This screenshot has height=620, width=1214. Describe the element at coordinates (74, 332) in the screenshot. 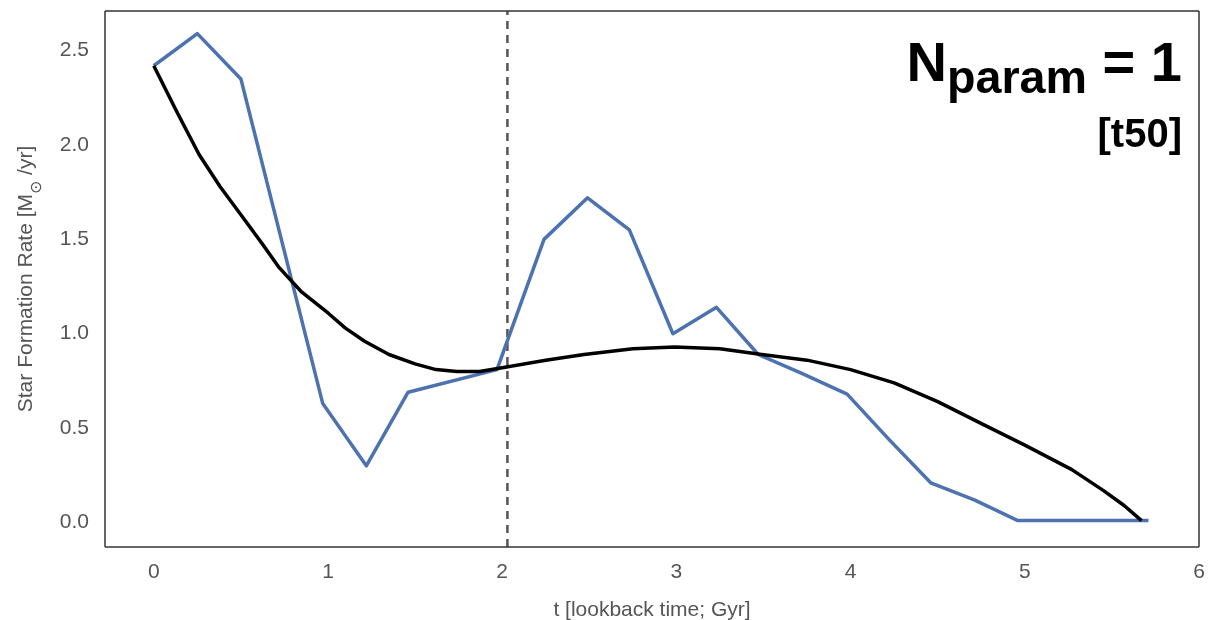

I see `y-tick-label: 1.0` at that location.